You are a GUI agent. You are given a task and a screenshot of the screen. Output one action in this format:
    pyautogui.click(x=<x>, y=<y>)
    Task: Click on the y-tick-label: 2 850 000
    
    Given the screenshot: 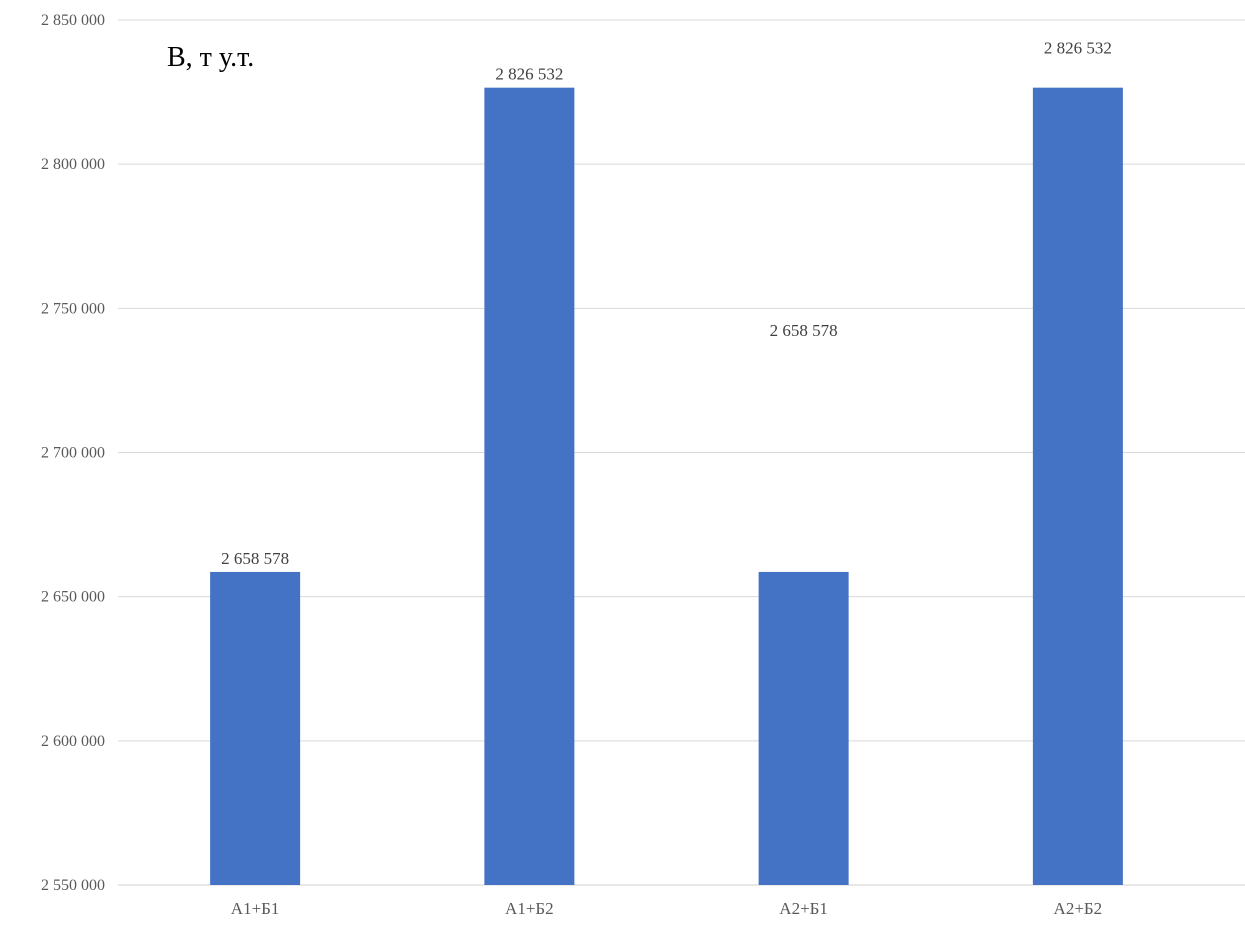 What is the action you would take?
    pyautogui.click(x=73, y=20)
    